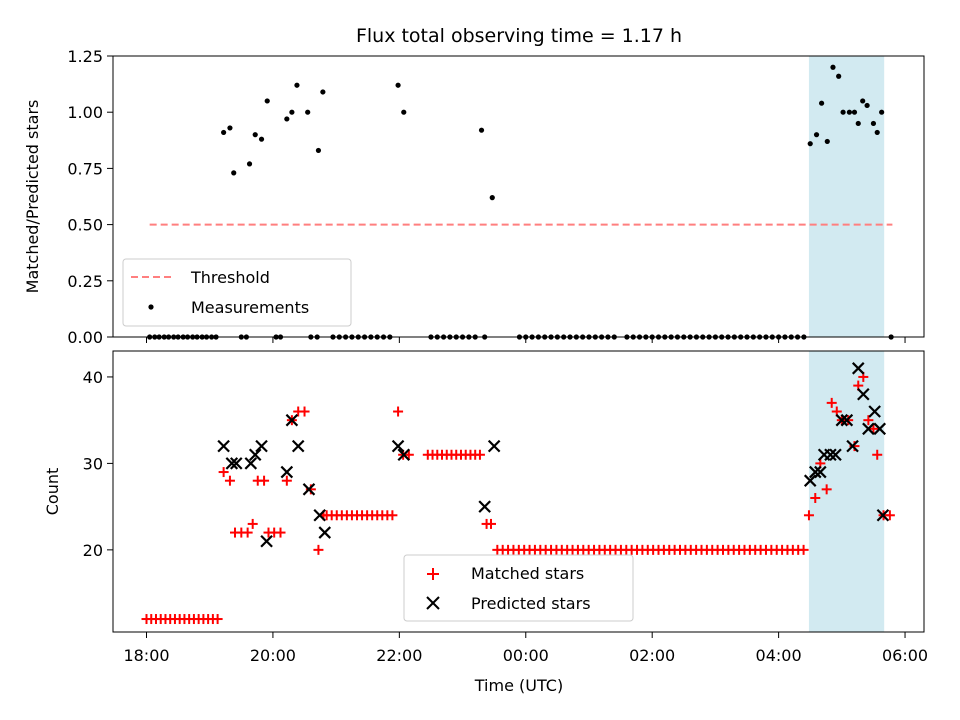 The image size is (960, 720). What do you see at coordinates (526, 655) in the screenshot?
I see `x-tick-label: 00:00` at bounding box center [526, 655].